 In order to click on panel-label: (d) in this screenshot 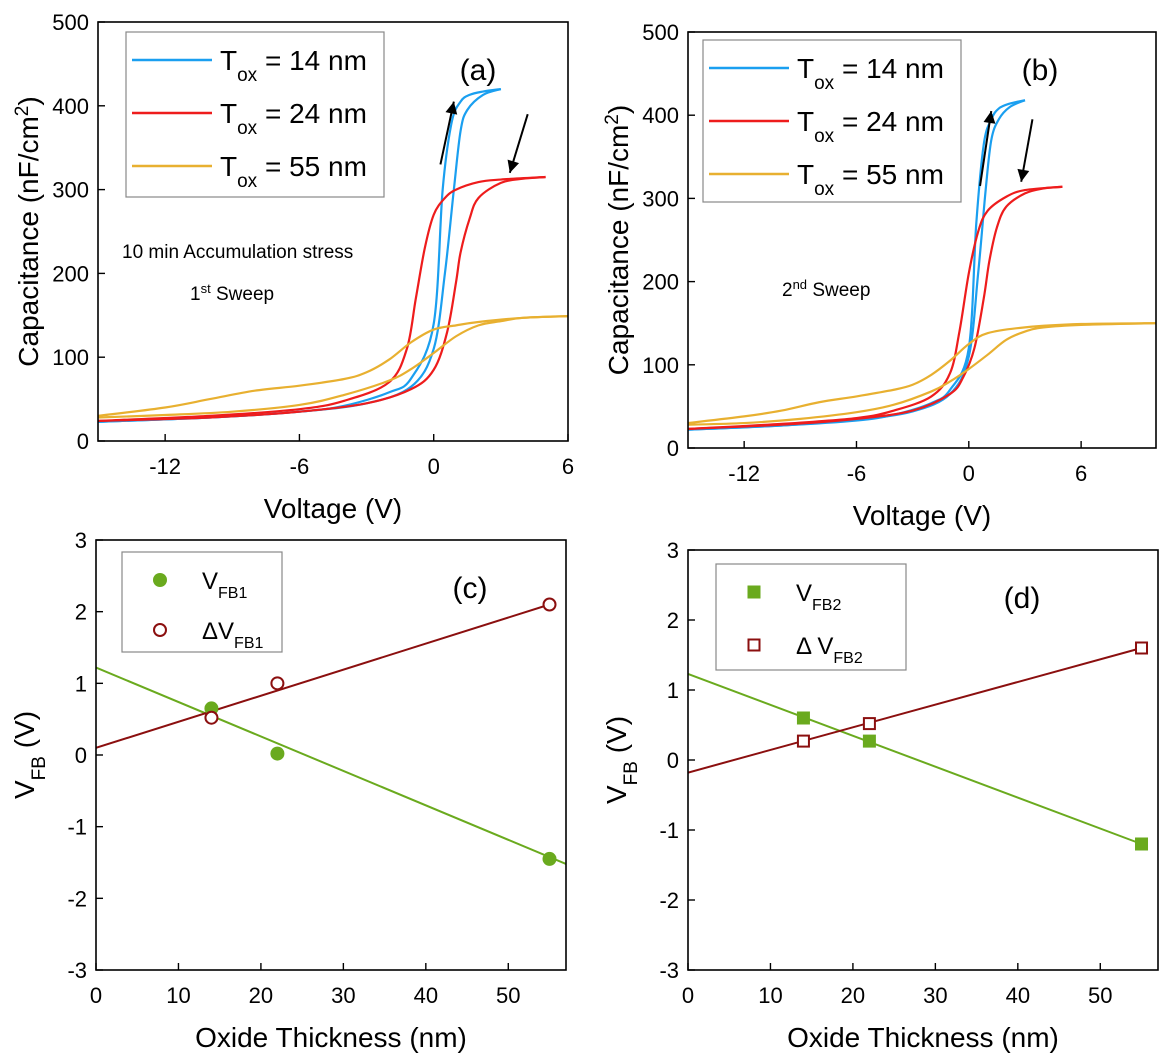, I will do `click(1022, 598)`.